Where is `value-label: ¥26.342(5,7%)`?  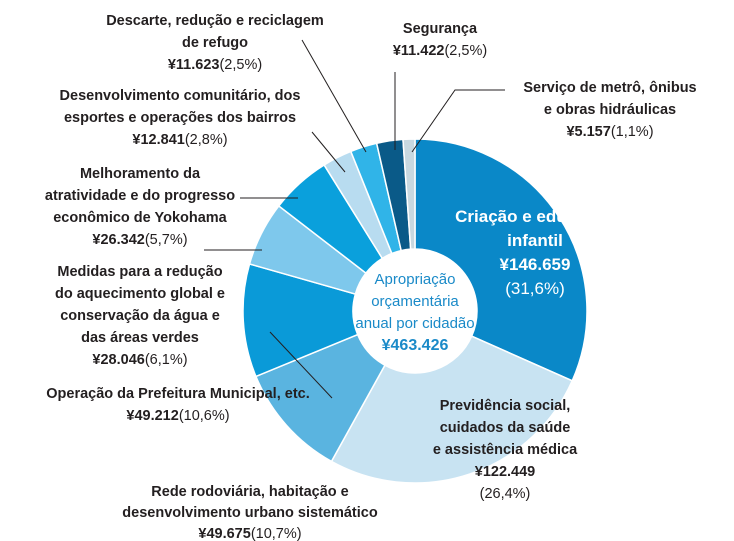 value-label: ¥26.342(5,7%) is located at coordinates (139, 240).